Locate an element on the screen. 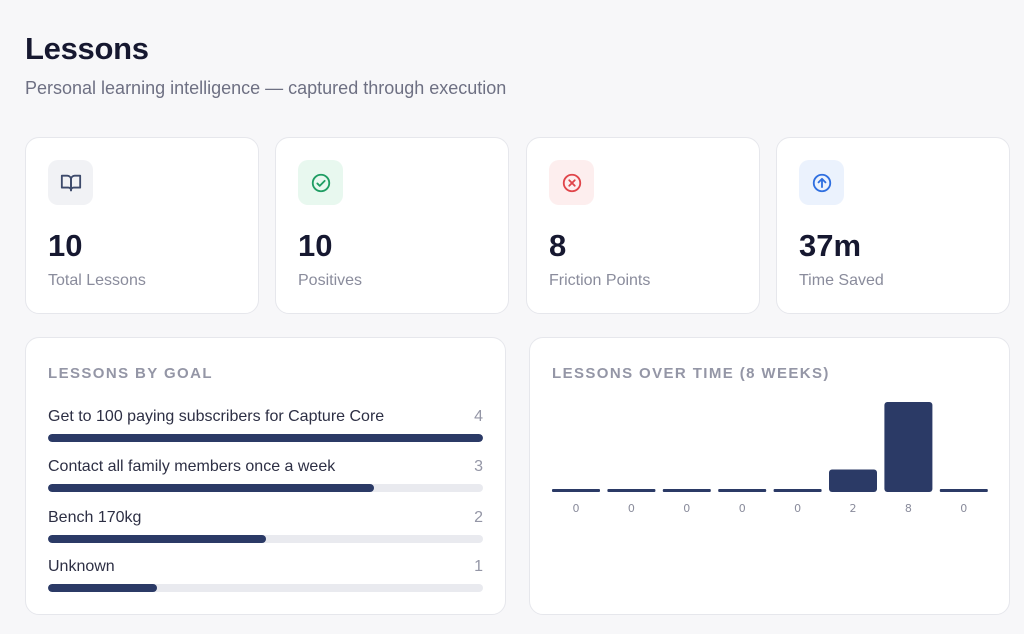 The height and width of the screenshot is (634, 1024). goal-label: Contact all family members once a week is located at coordinates (192, 466).